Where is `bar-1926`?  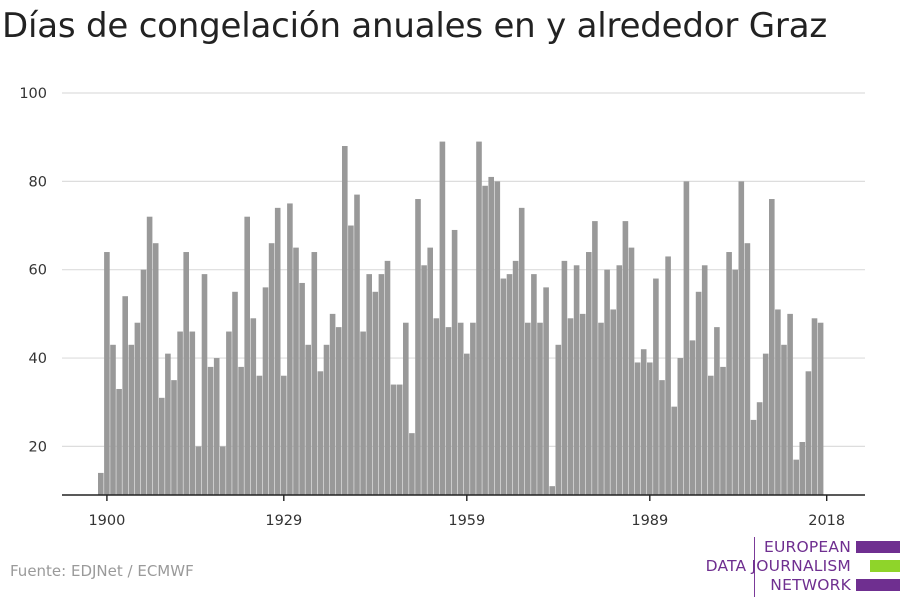
bar-1926 is located at coordinates (265, 391).